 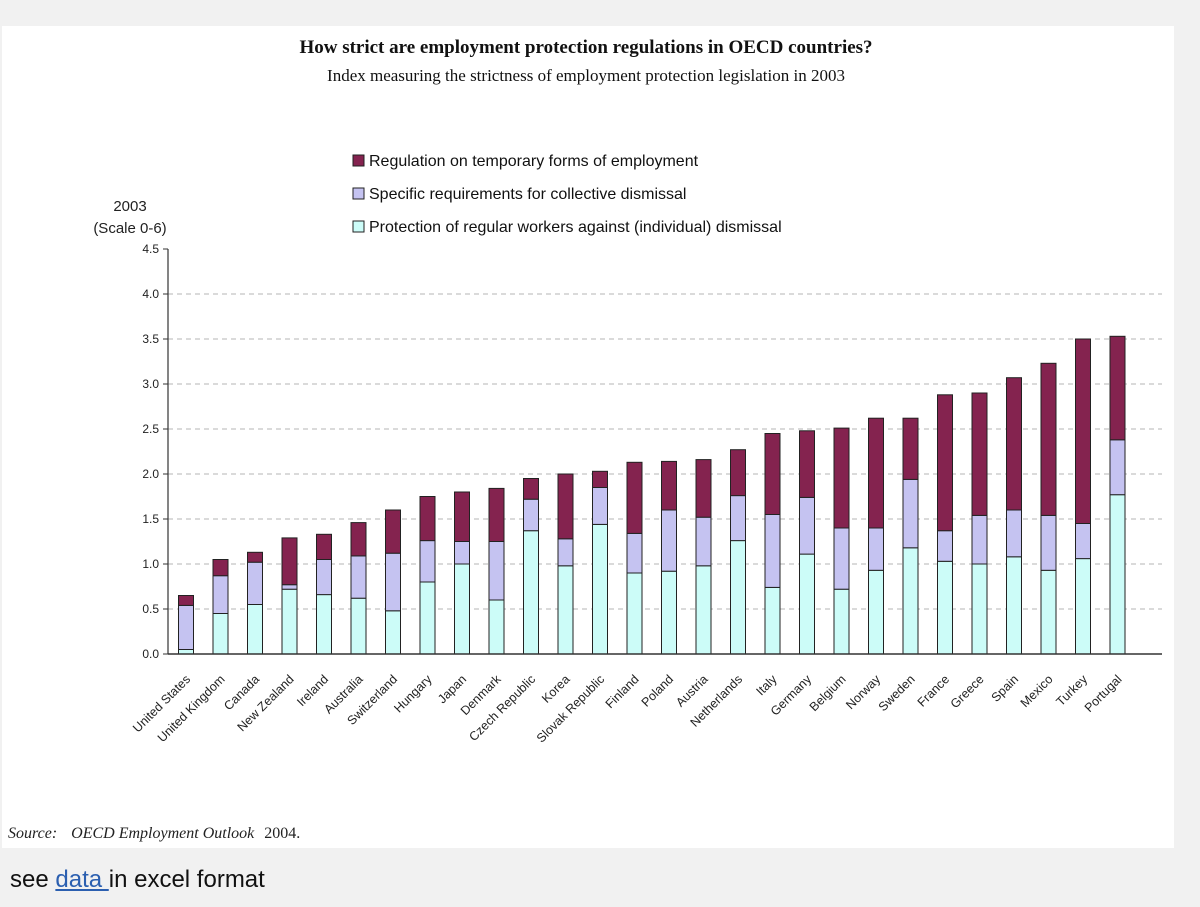 I want to click on y-tick-label: 4.0, so click(x=150, y=294).